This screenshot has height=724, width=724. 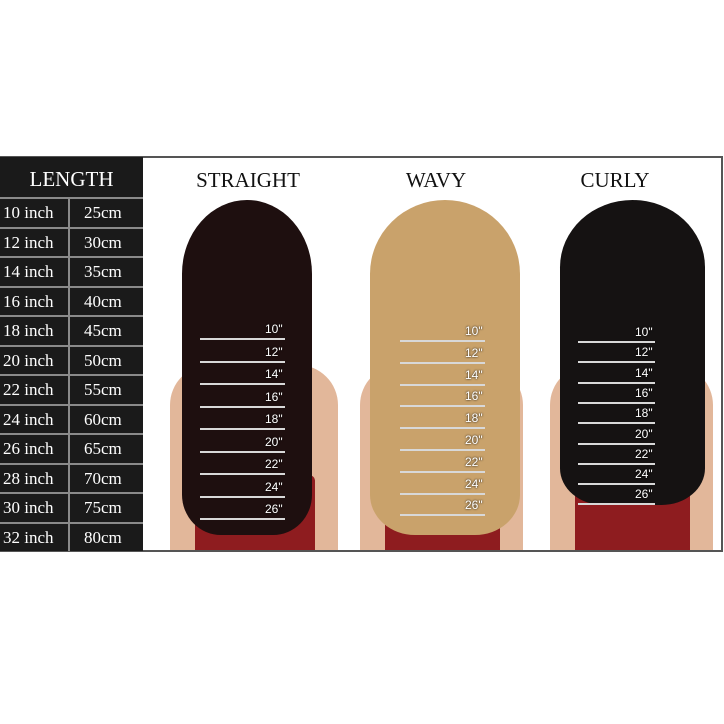 I want to click on column-divider, so click(x=69, y=374).